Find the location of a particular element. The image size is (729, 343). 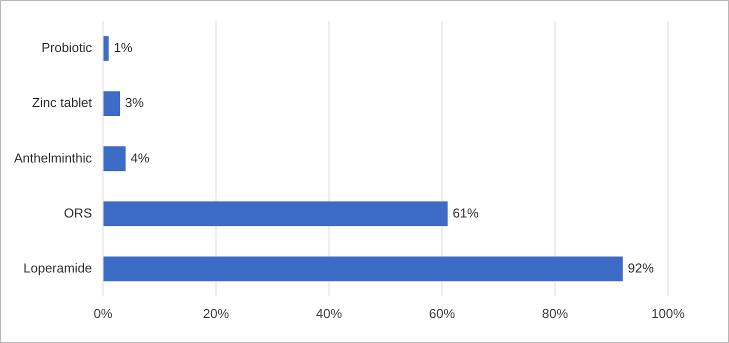

x-tick-label: 0% is located at coordinates (103, 313).